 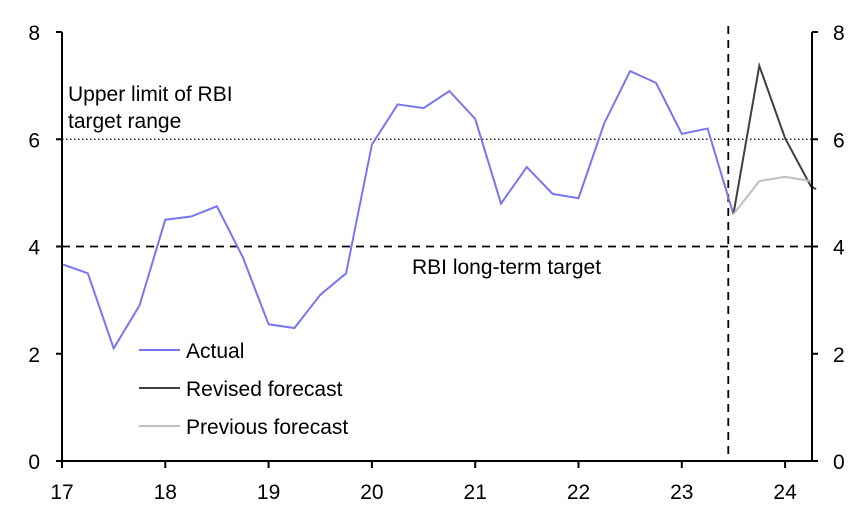 What do you see at coordinates (839, 140) in the screenshot?
I see `y-tick-label-right: 6` at bounding box center [839, 140].